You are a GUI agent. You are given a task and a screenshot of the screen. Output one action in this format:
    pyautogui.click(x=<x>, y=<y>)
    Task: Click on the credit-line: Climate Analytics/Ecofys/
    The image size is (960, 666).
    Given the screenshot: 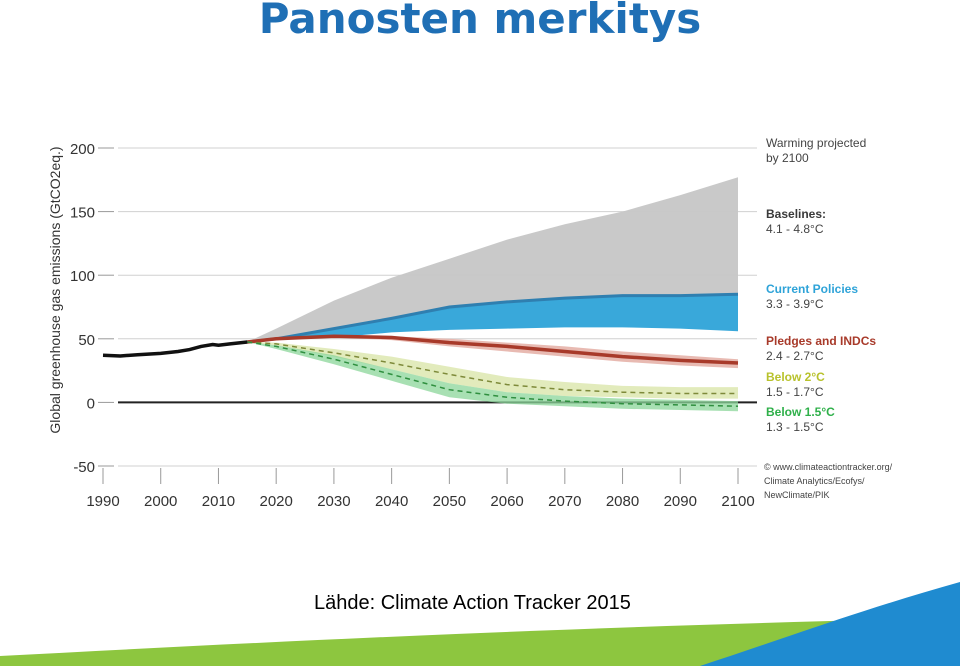 What is the action you would take?
    pyautogui.click(x=814, y=481)
    